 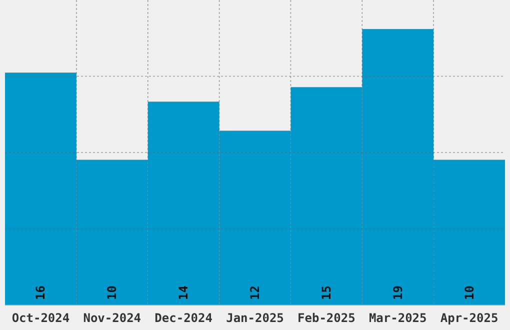 I want to click on data-label: 15, so click(x=326, y=293).